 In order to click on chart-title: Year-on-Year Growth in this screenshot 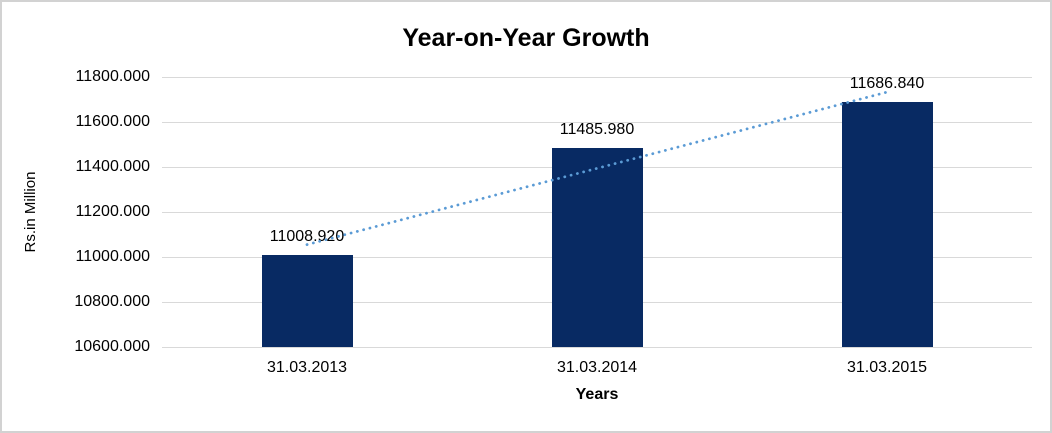, I will do `click(526, 38)`.